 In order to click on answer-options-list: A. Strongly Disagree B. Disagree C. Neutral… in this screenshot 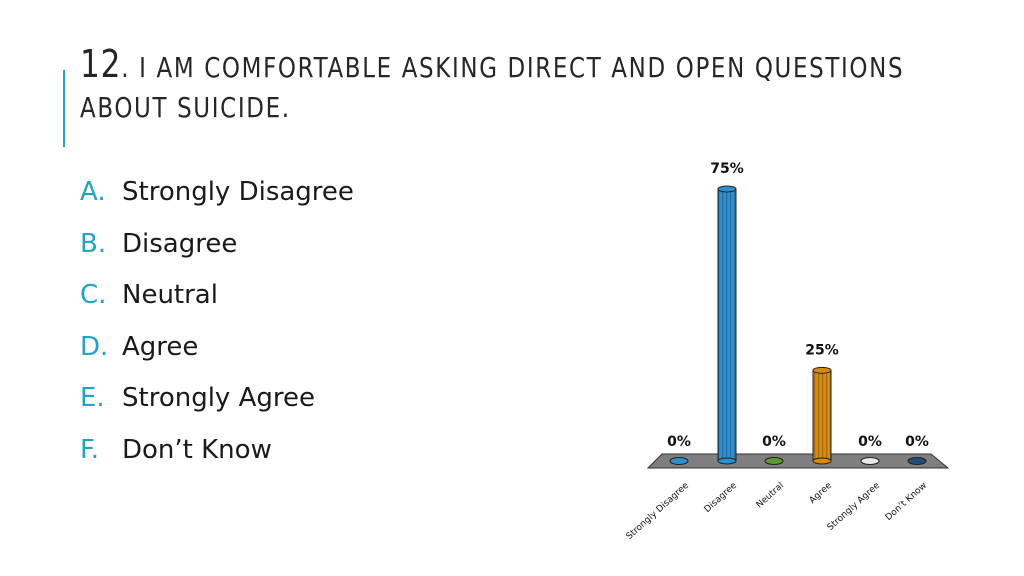, I will do `click(217, 324)`.